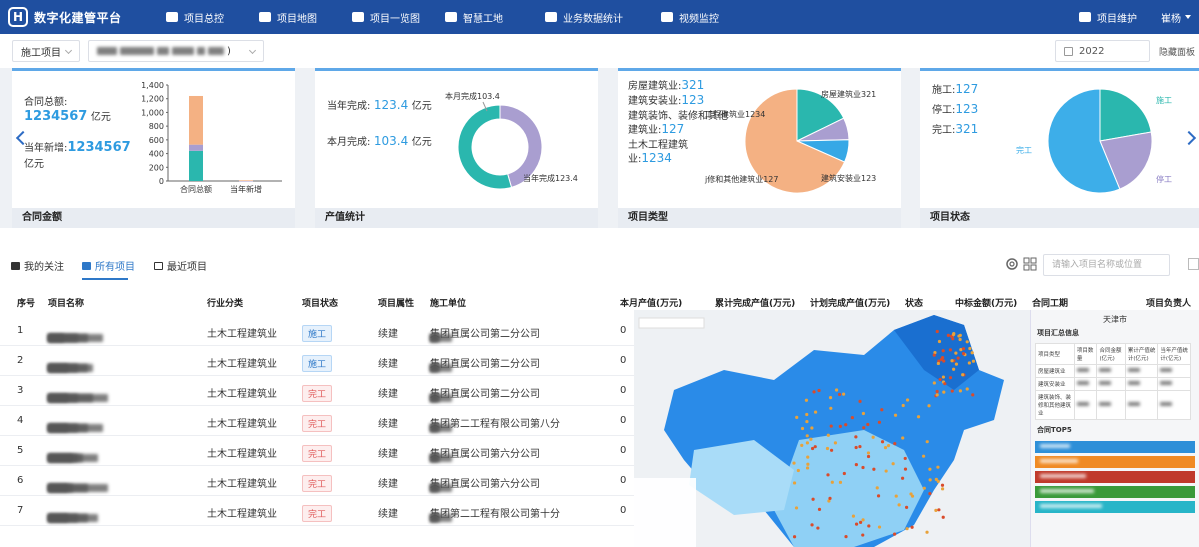  Describe the element at coordinates (317, 361) in the screenshot. I see `table-row: 2 土木工程建筑业 施工 续建 集团直属公司第二分公司 0` at that location.